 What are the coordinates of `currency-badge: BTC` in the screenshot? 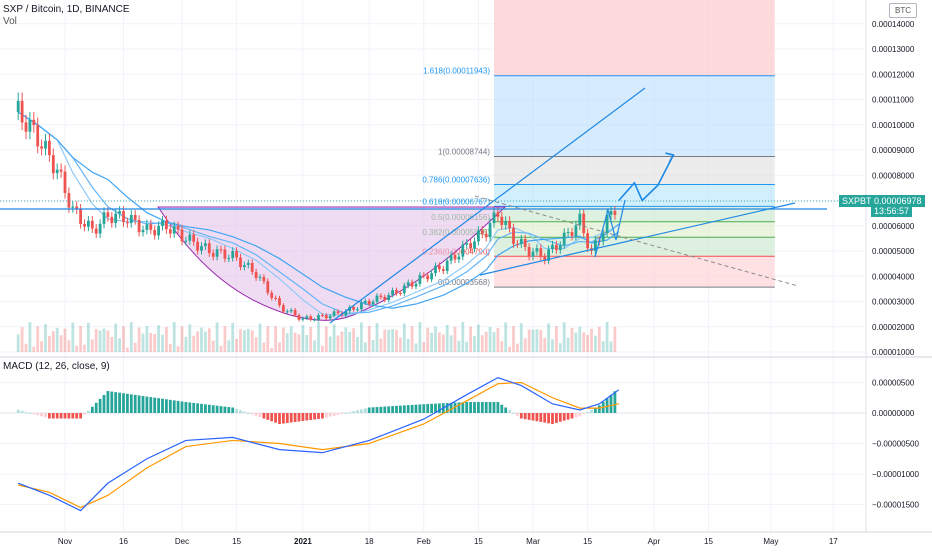 It's located at (903, 10).